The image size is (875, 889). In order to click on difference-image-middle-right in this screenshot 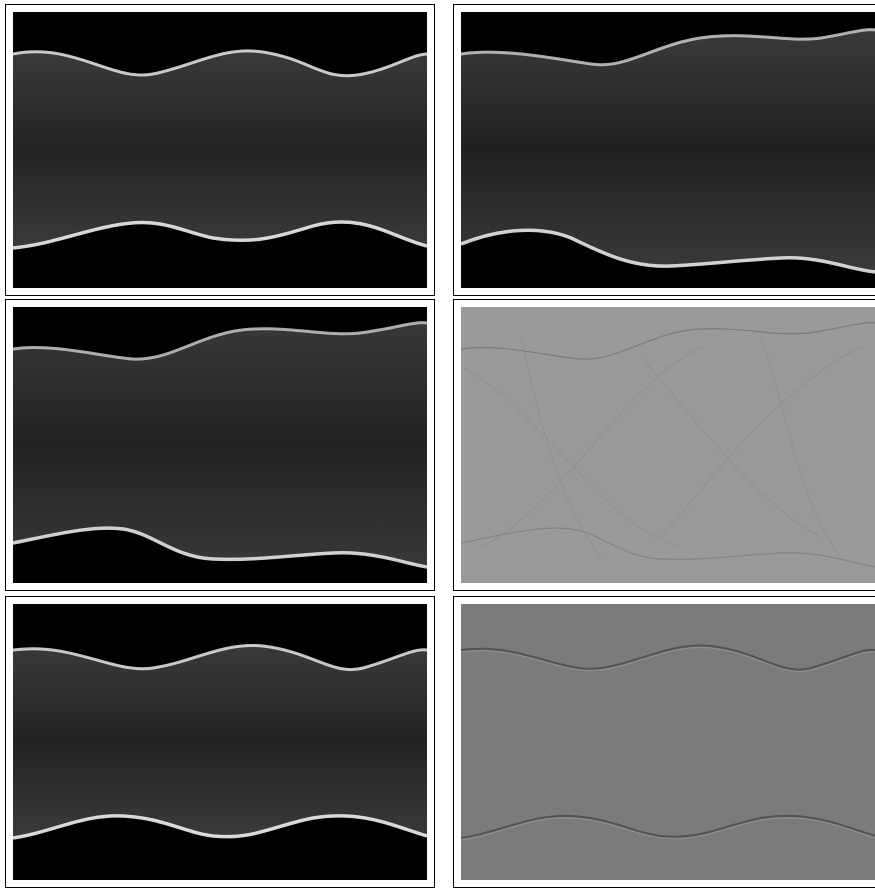, I will do `click(668, 445)`.